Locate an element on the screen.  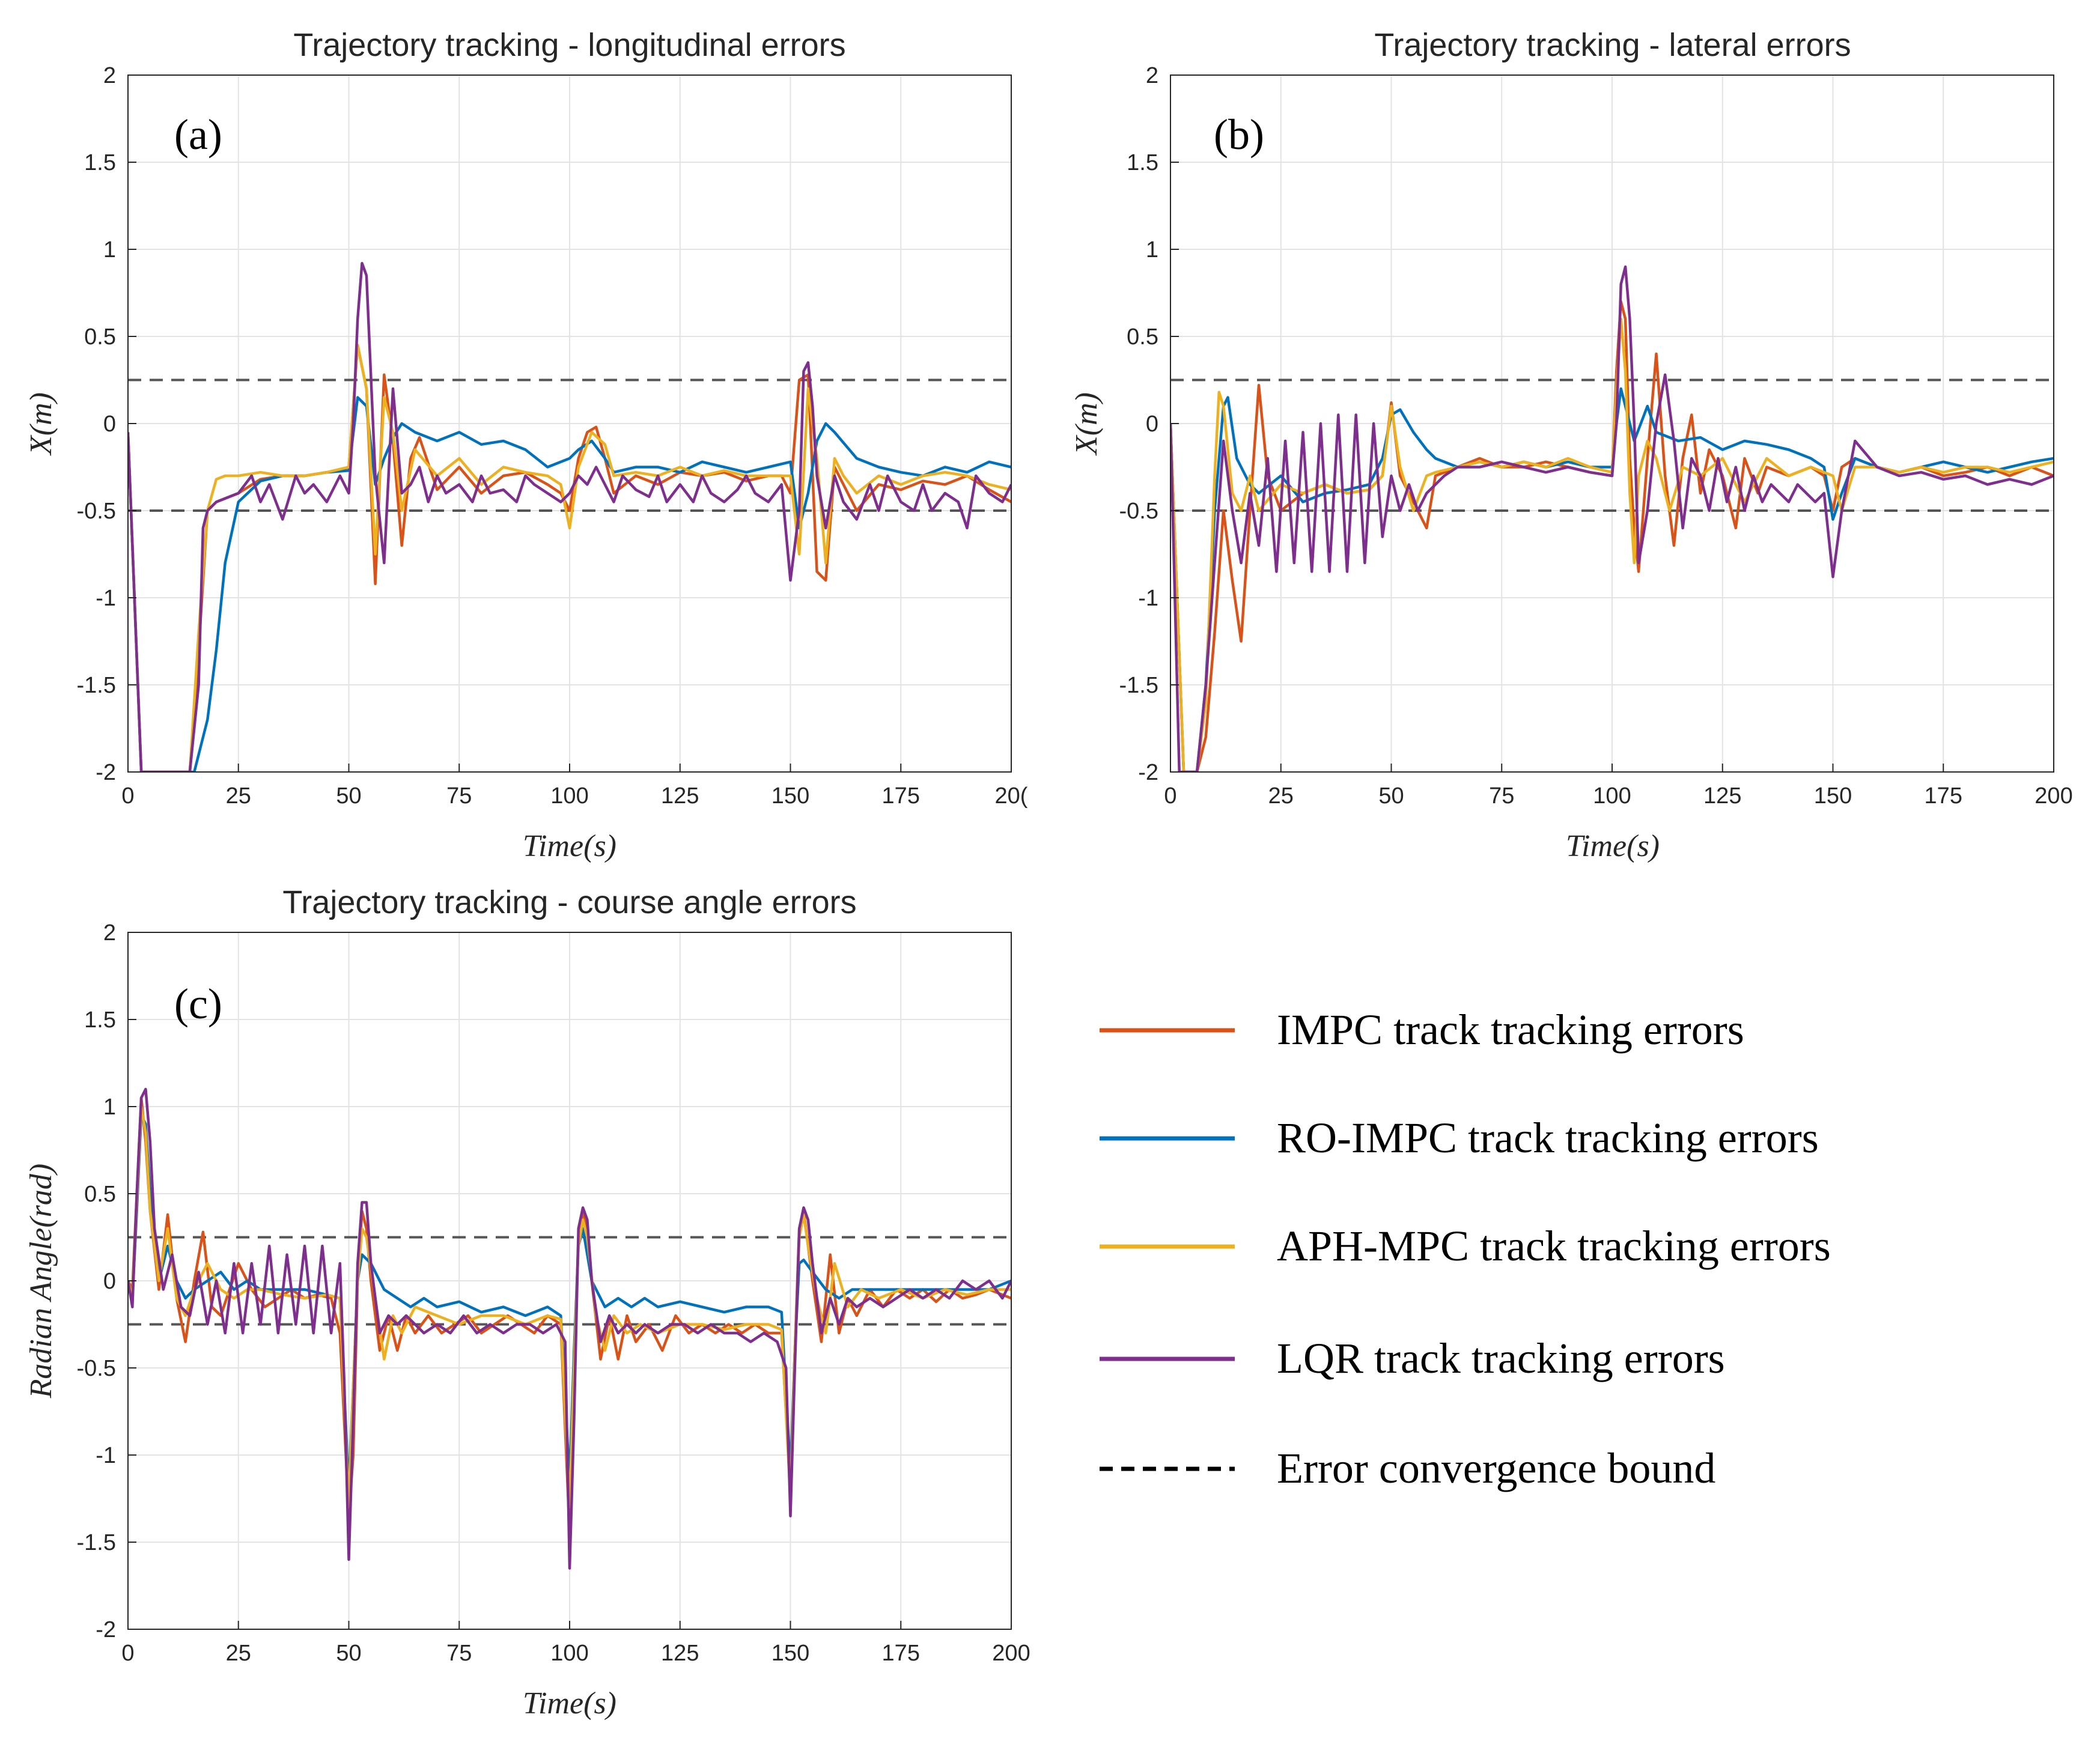
legend-item-bound: Error convergence bound is located at coordinates (1408, 1468).